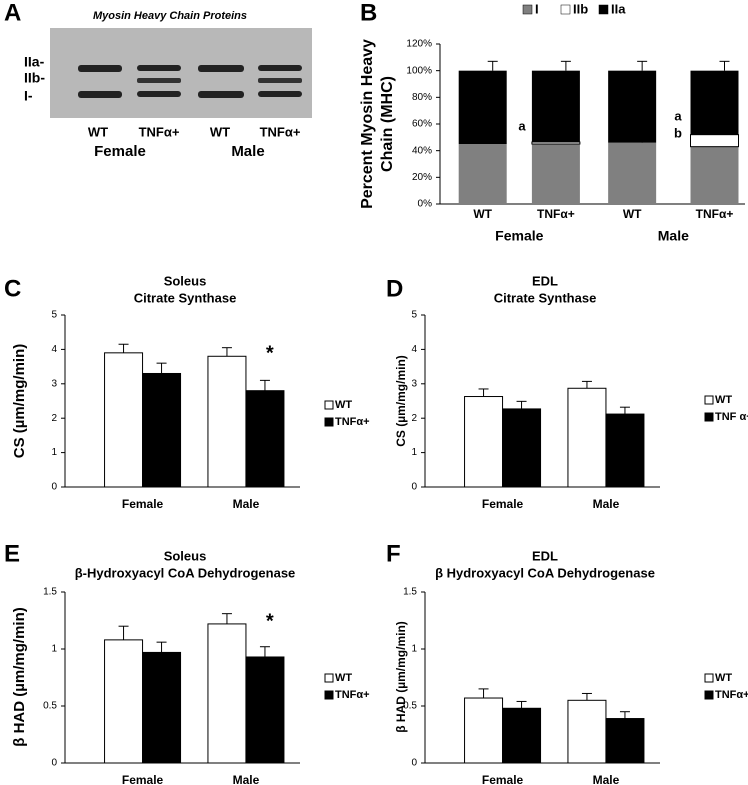 The image size is (748, 785). Describe the element at coordinates (519, 236) in the screenshot. I see `group-label: Female` at that location.